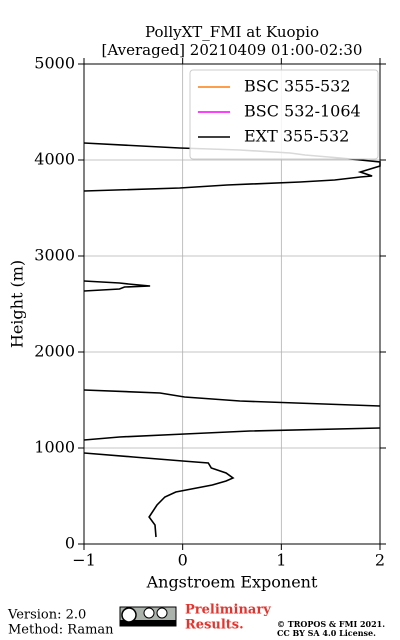  I want to click on y-tick-label: 3000, so click(54, 255).